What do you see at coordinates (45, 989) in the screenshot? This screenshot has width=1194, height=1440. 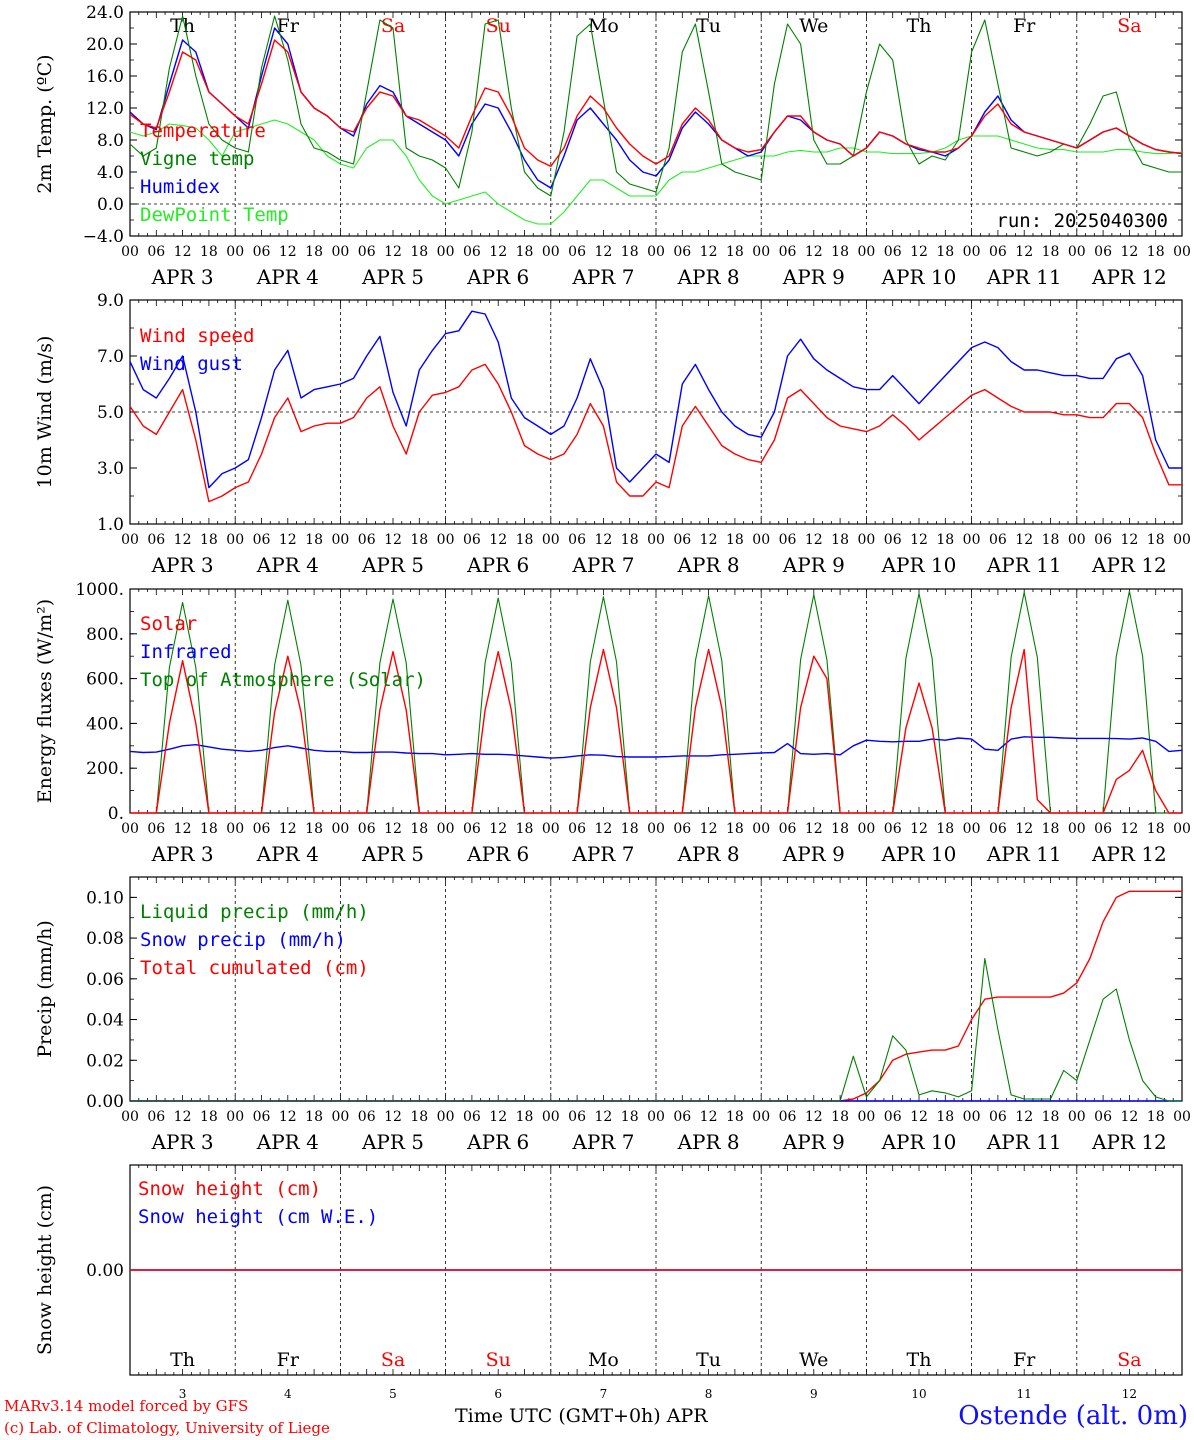 I see `y-axis-label: Precip (mm/h)` at bounding box center [45, 989].